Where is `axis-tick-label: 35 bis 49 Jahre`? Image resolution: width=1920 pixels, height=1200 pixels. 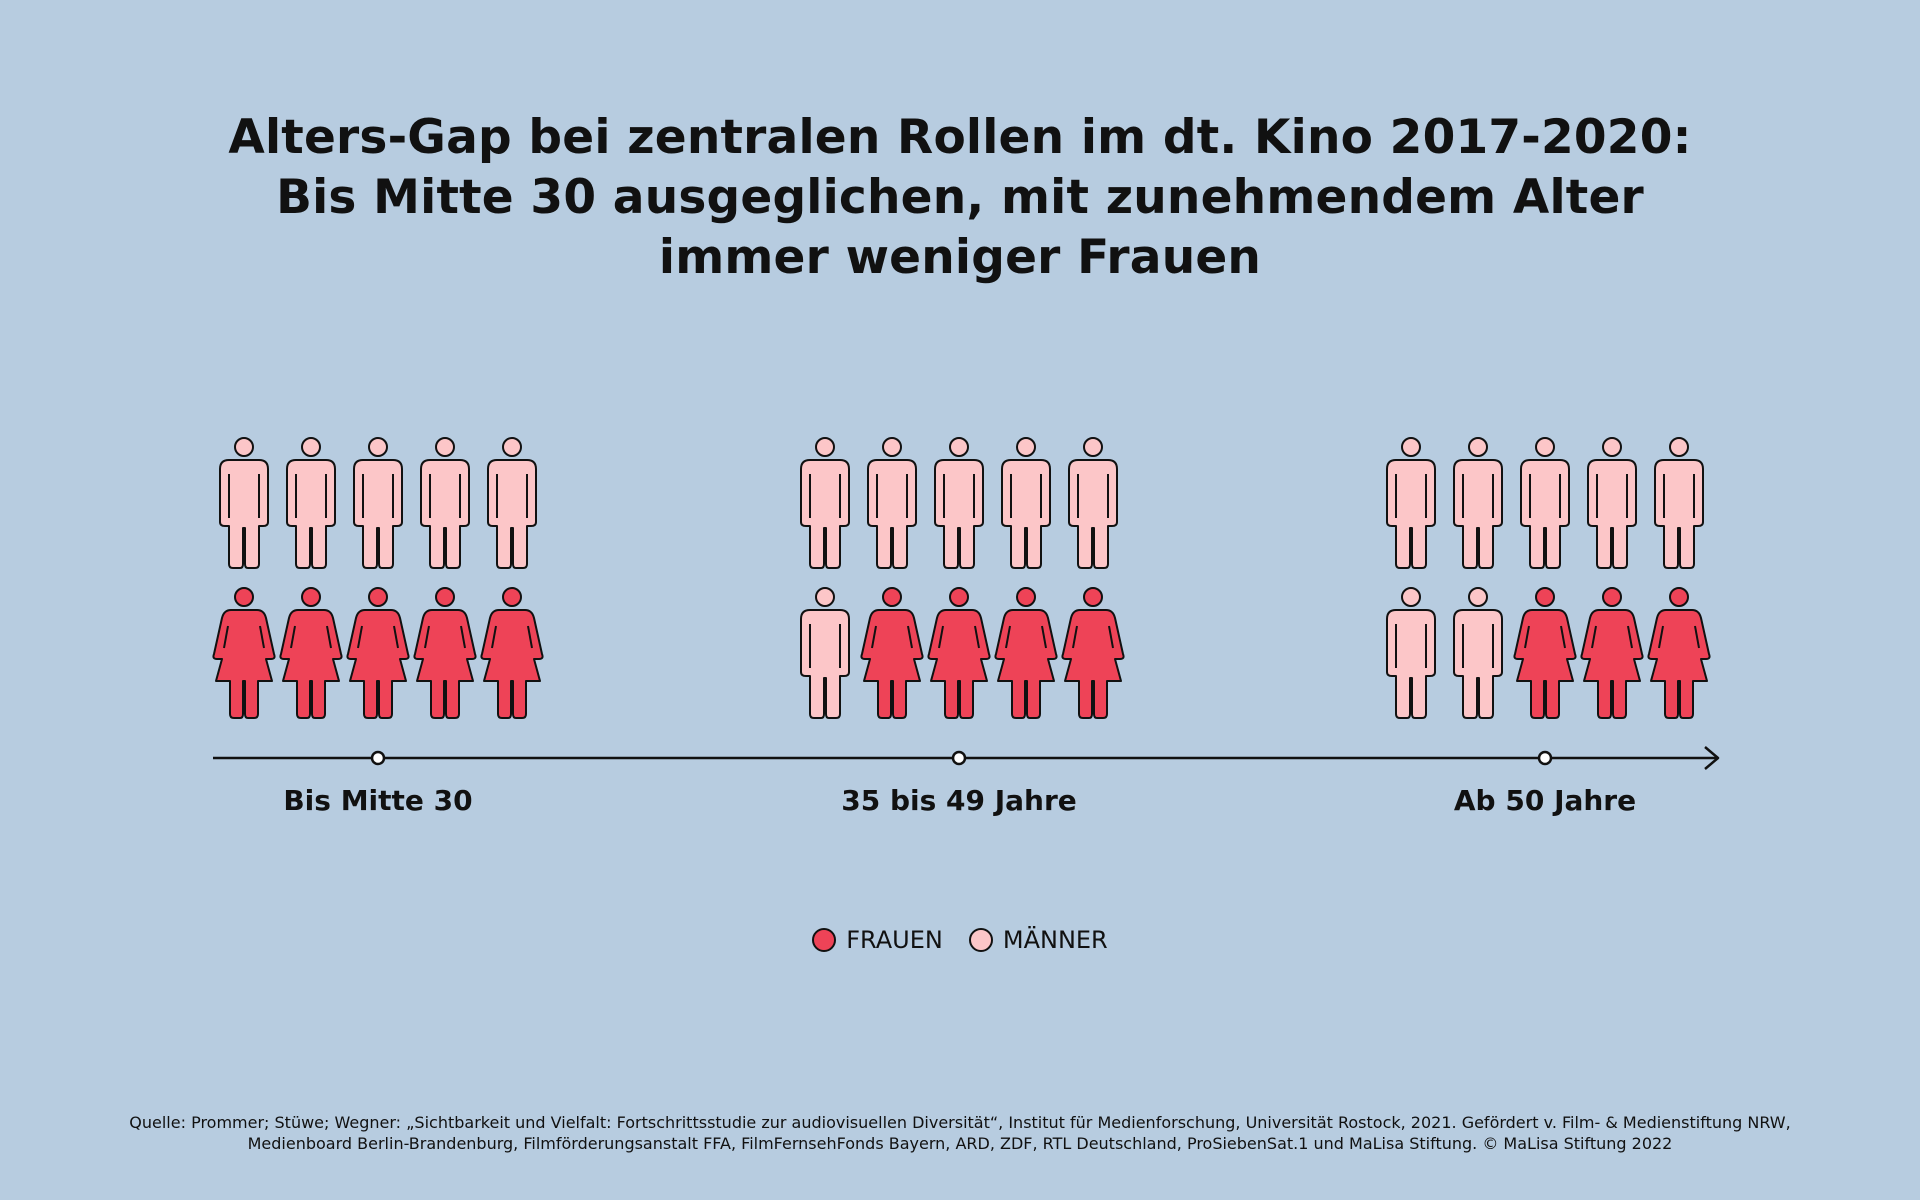
axis-tick-label: 35 bis 49 Jahre is located at coordinates (959, 800).